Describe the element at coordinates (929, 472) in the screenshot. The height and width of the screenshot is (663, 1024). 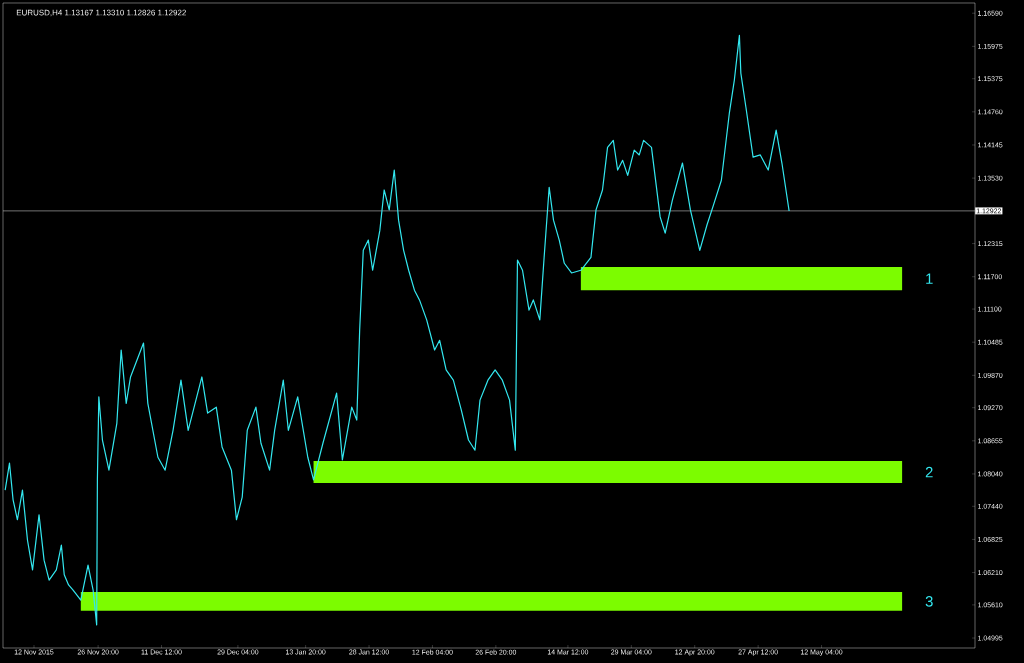
I see `band-label: 2` at that location.